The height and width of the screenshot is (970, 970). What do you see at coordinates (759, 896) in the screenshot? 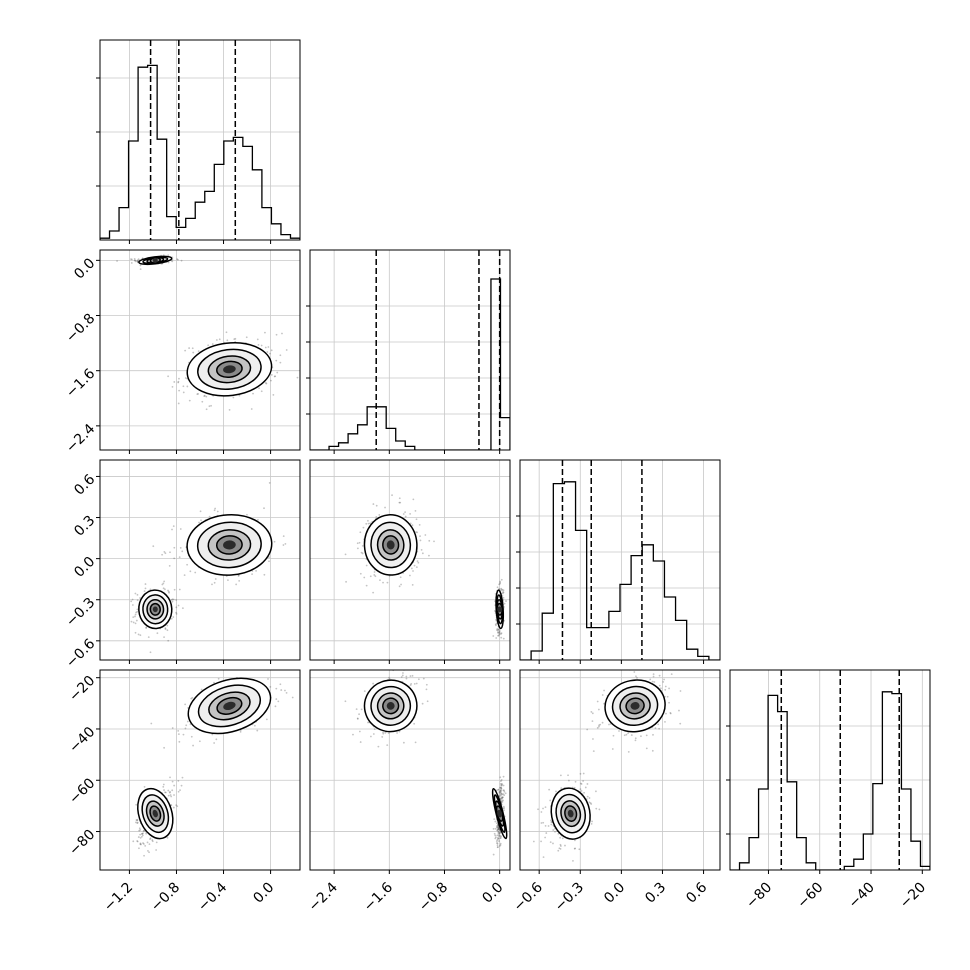
I see `x-tick-label: −80` at bounding box center [759, 896].